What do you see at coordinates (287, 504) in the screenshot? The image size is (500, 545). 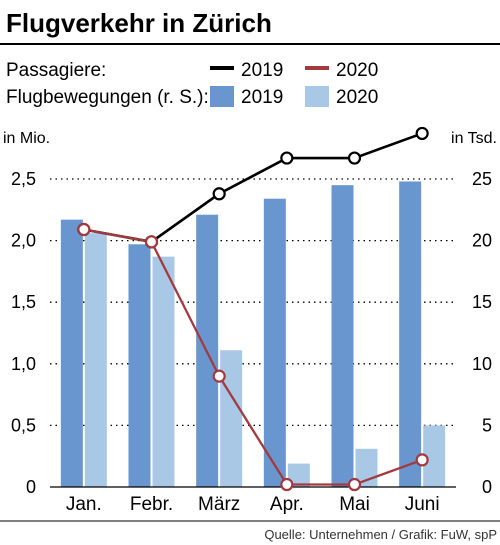 I see `category-label: Apr.` at bounding box center [287, 504].